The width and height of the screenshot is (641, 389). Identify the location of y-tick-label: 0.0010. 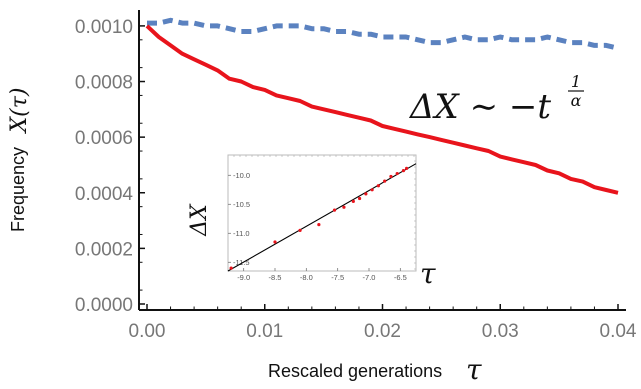
(104, 27).